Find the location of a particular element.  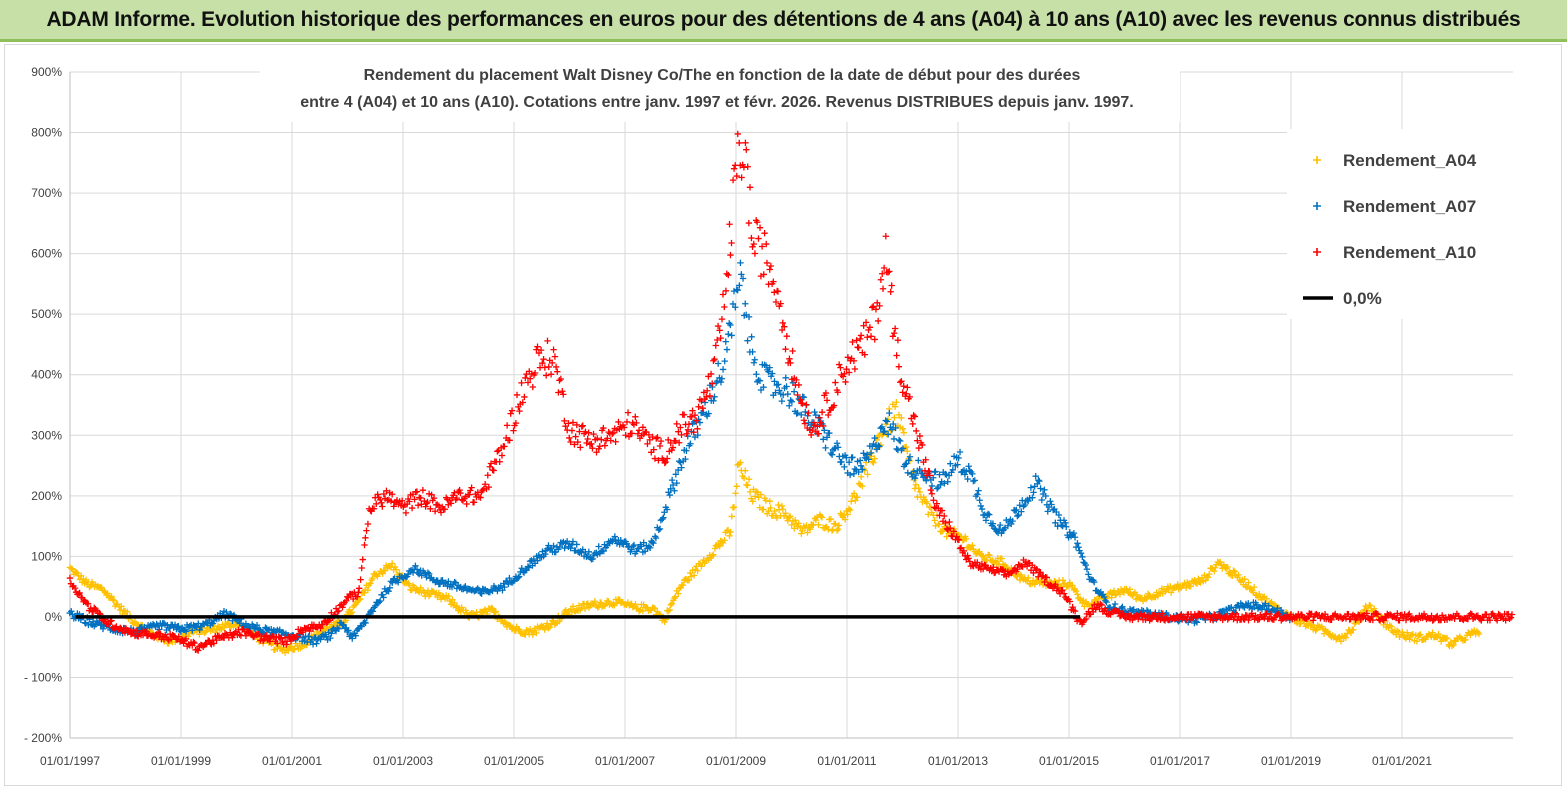

y-tick-label: 100% is located at coordinates (46, 556).